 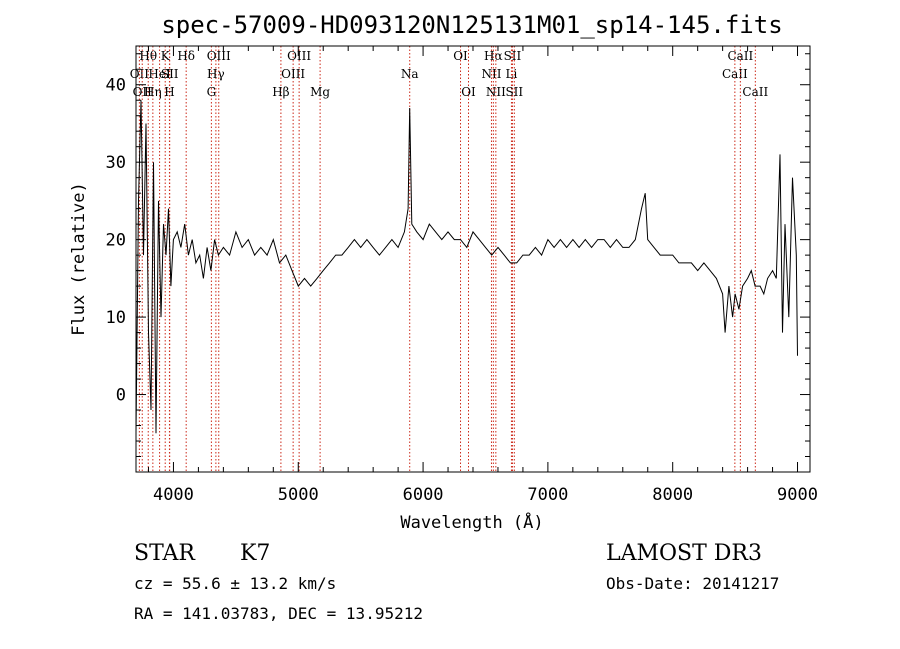 What do you see at coordinates (280, 92) in the screenshot?
I see `line-marker-label: Hβ` at bounding box center [280, 92].